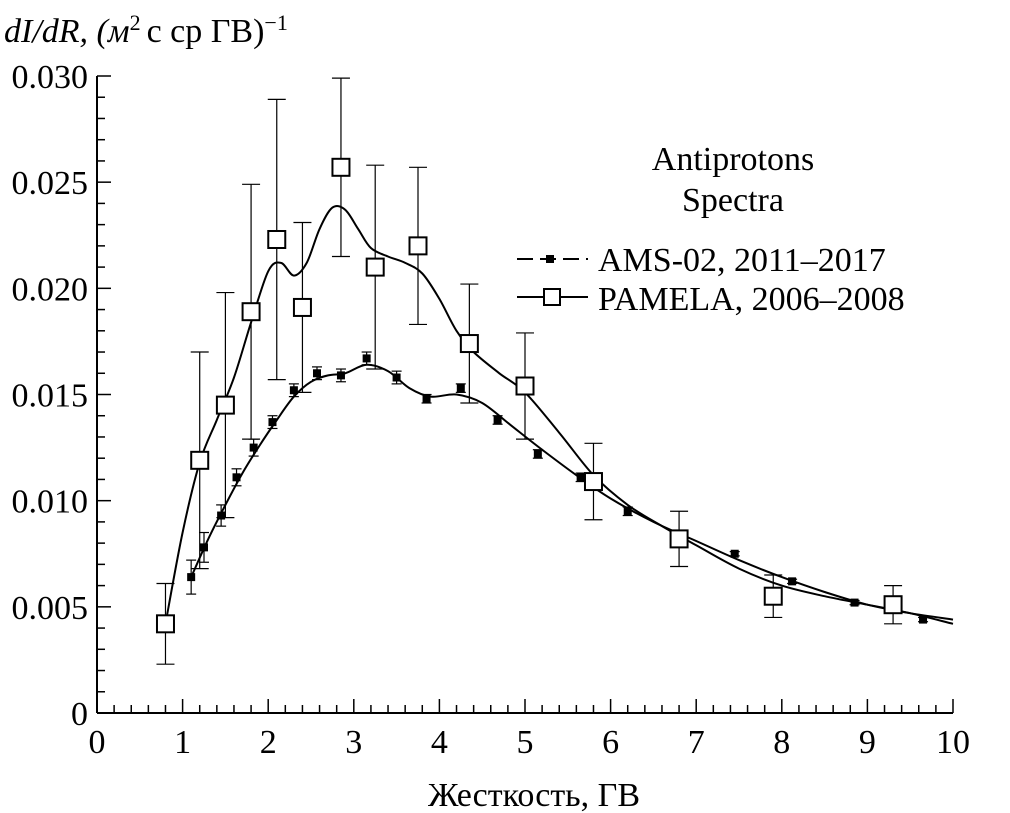 Image resolution: width=1010 pixels, height=813 pixels. I want to click on y-tick-label: 0.005, so click(50, 608).